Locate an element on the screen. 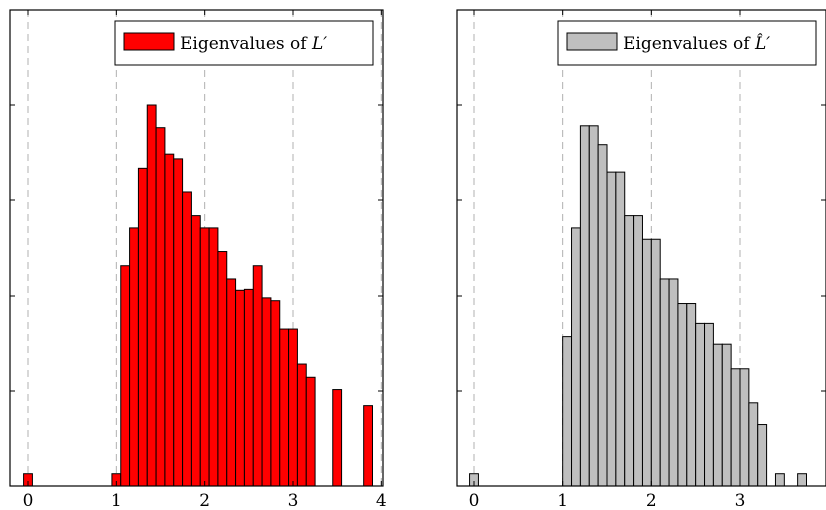 This screenshot has height=510, width=826. legend-math: L′ is located at coordinates (319, 44).